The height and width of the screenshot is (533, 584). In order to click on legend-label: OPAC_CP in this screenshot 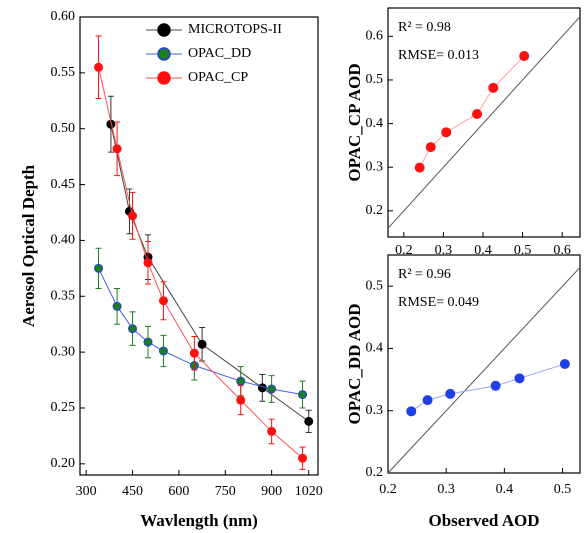, I will do `click(218, 77)`.